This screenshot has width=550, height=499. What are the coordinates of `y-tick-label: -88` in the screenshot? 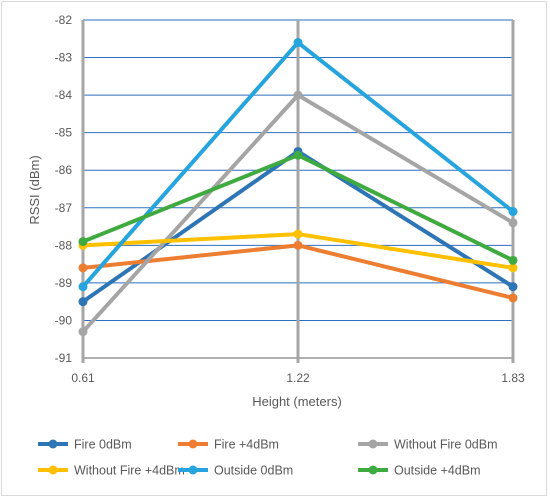 It's located at (64, 245).